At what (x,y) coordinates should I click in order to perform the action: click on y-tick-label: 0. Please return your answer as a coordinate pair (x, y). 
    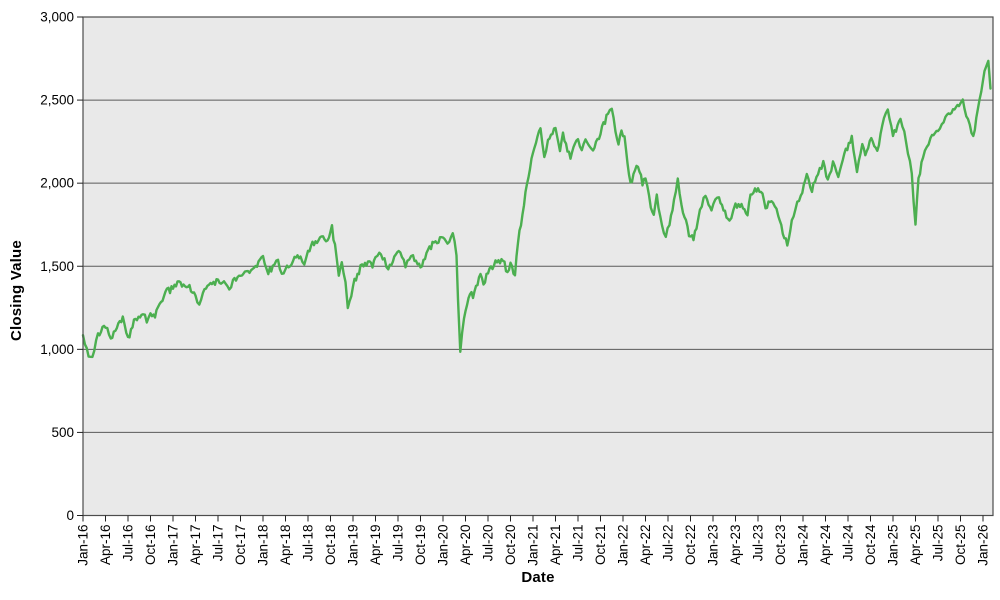
    Looking at the image, I should click on (70, 515).